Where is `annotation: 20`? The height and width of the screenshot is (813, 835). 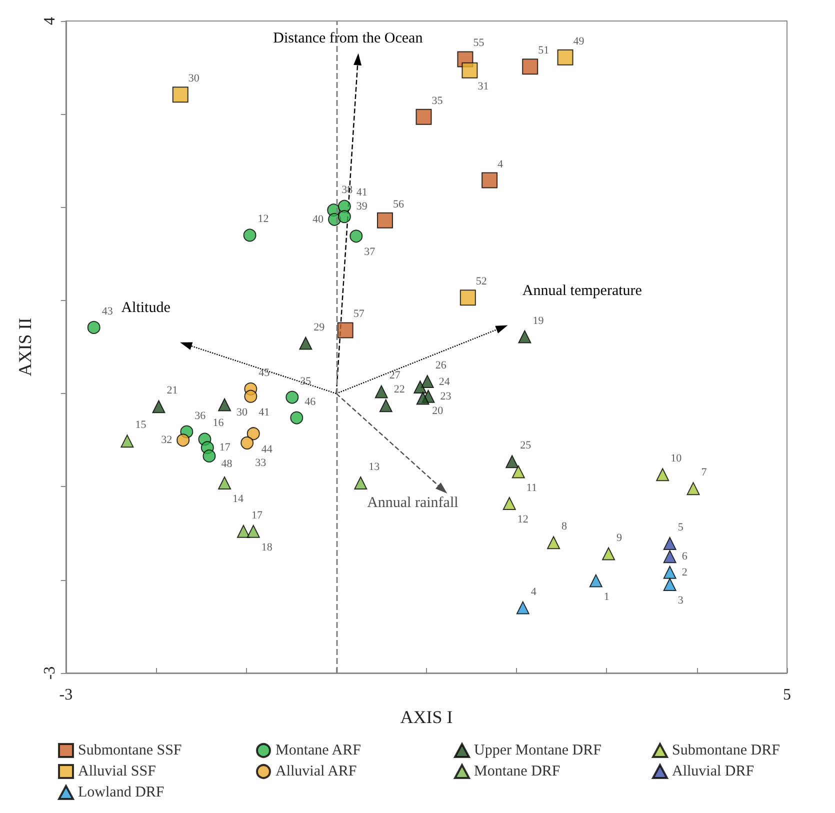 annotation: 20 is located at coordinates (438, 411).